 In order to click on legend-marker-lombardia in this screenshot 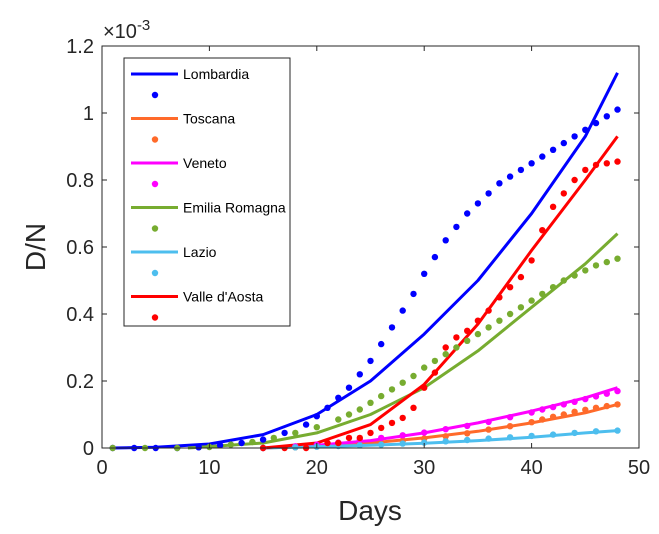, I will do `click(155, 95)`.